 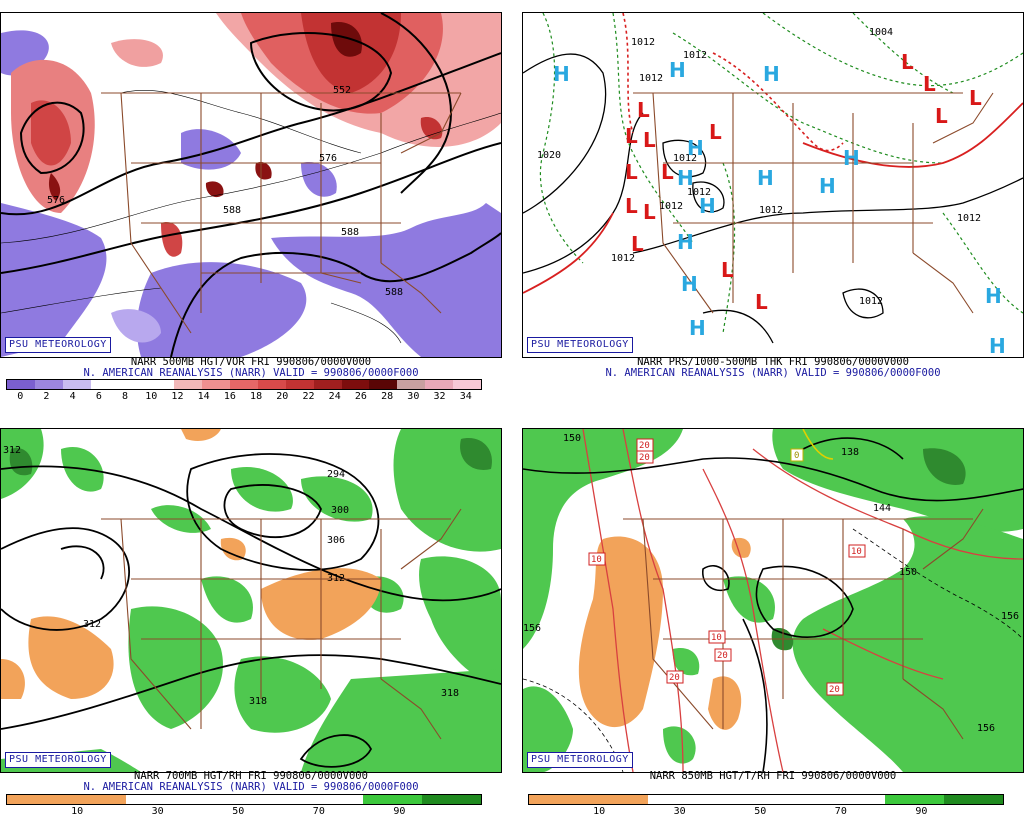 I want to click on colorbar-tick-label: 24, so click(x=334, y=396).